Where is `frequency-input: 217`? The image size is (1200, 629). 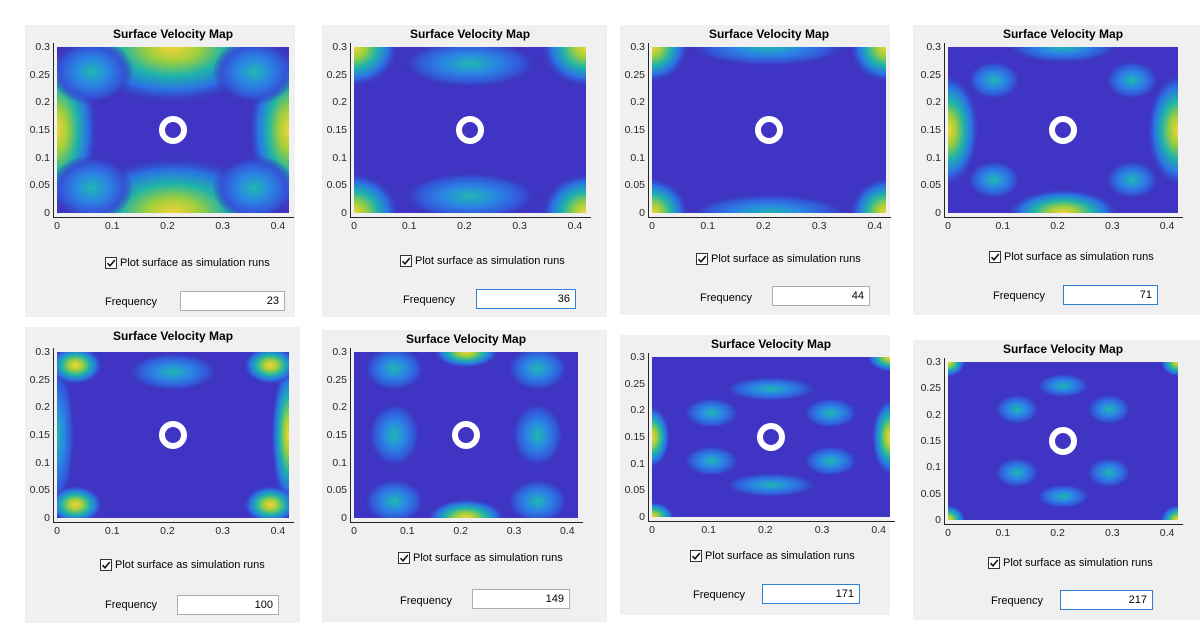 frequency-input: 217 is located at coordinates (1106, 600).